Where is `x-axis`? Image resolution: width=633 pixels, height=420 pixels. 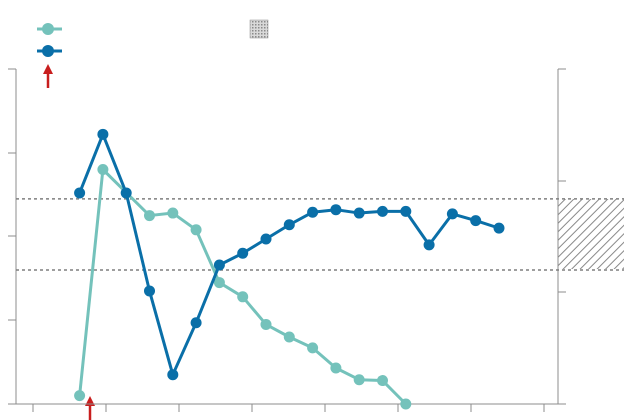 x-axis is located at coordinates (291, 407).